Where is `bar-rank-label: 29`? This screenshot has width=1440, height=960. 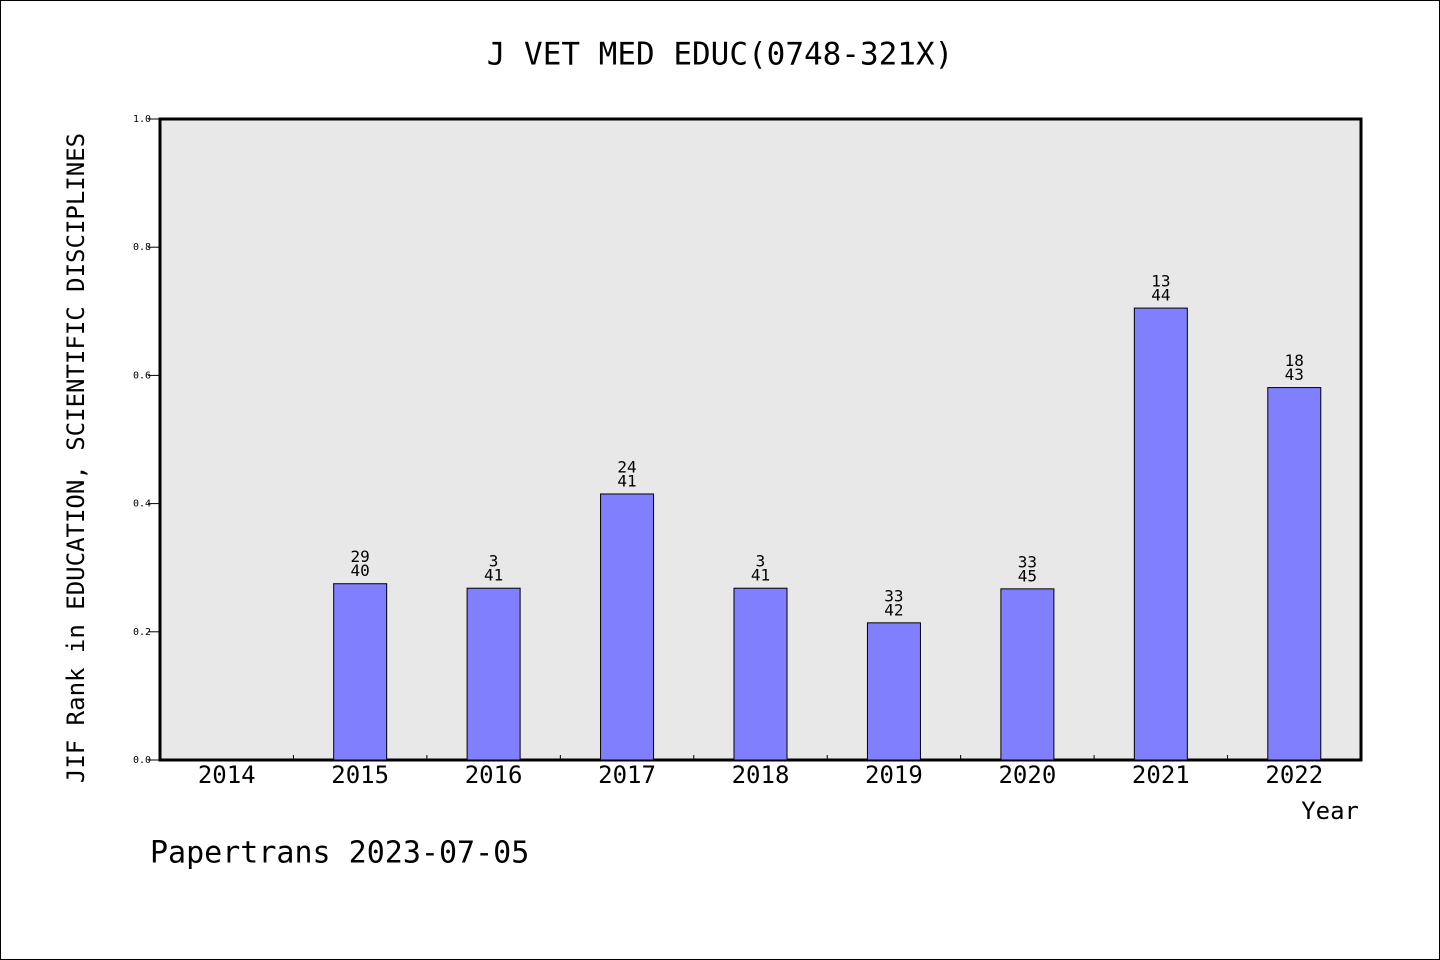 bar-rank-label: 29 is located at coordinates (360, 556).